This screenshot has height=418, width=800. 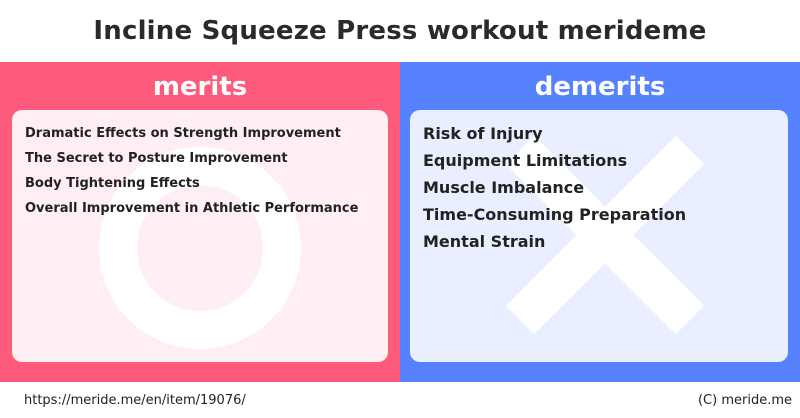 What do you see at coordinates (200, 248) in the screenshot?
I see `circle-icon` at bounding box center [200, 248].